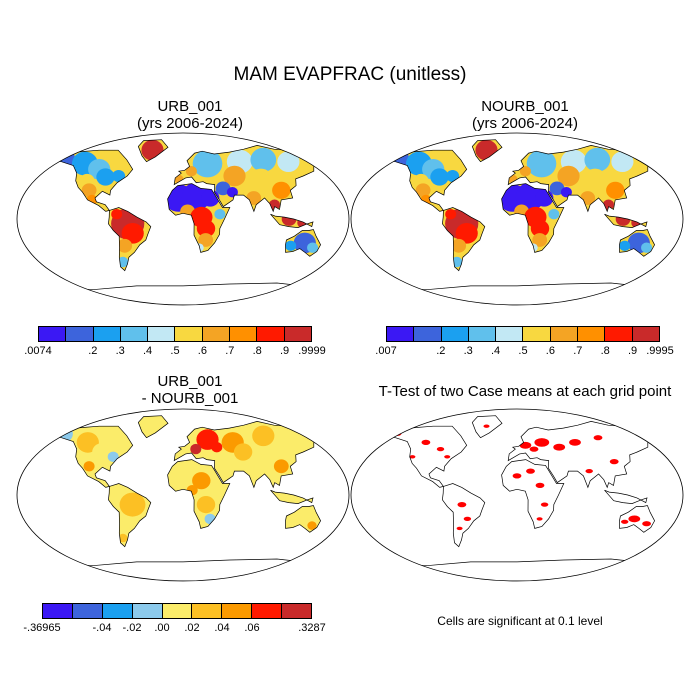  I want to click on colorbar-nourb-label: .9995, so click(660, 351).